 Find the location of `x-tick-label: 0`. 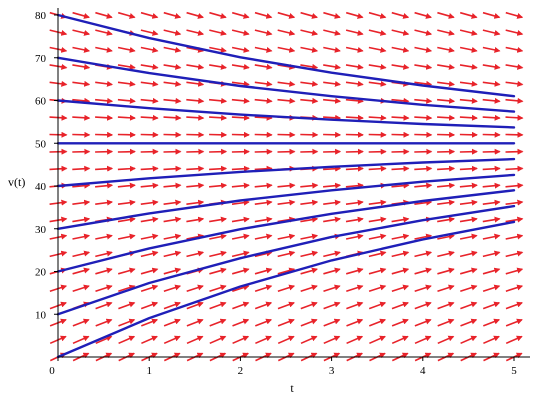

x-tick-label: 0 is located at coordinates (52, 371).